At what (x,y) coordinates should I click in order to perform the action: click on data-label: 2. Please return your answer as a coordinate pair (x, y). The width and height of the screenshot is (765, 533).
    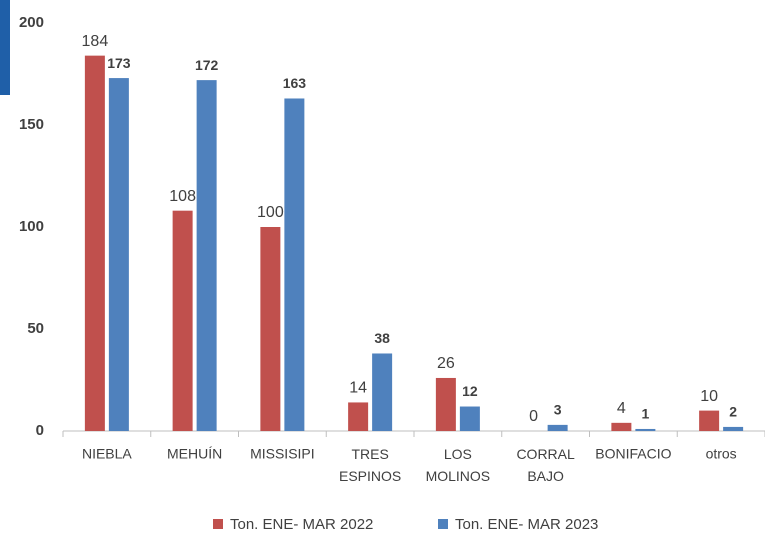
    Looking at the image, I should click on (733, 412).